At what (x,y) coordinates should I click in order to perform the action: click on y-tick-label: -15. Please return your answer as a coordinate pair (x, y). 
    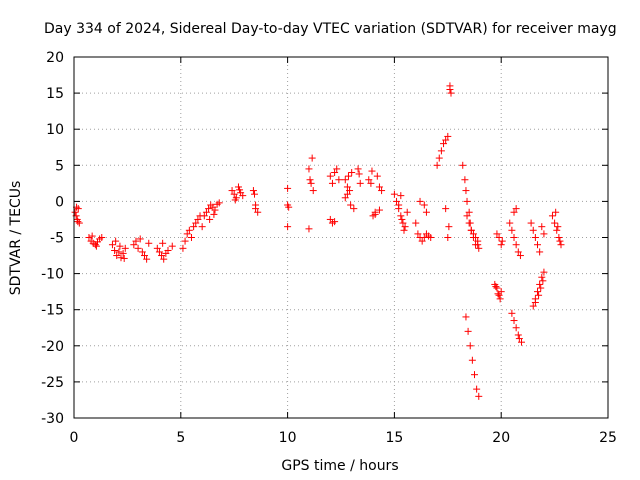
    Looking at the image, I should click on (52, 311).